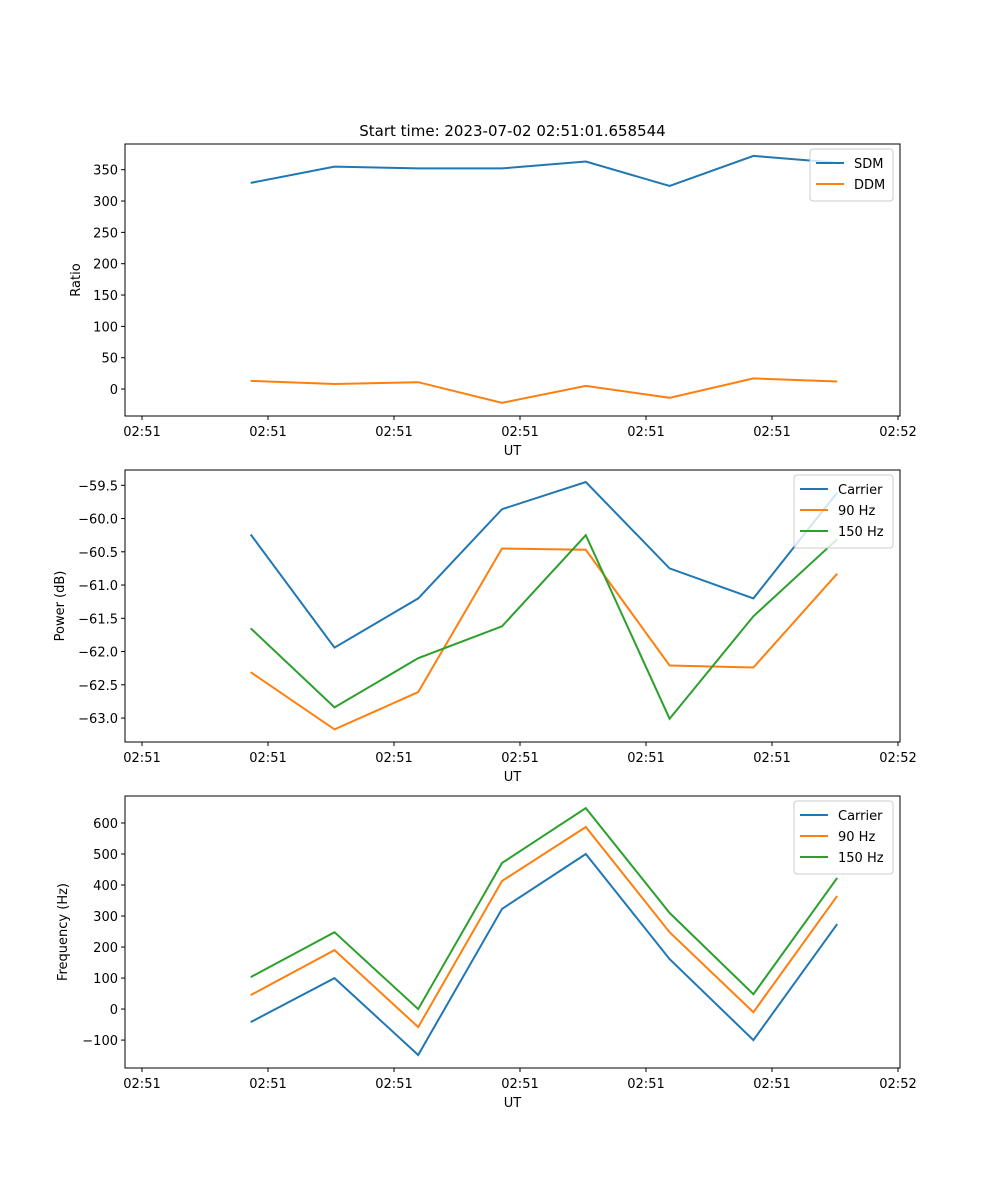 This screenshot has height=1200, width=1000. I want to click on figure-title: Start time: 2023-07-02 02:51:01.658544, so click(512, 131).